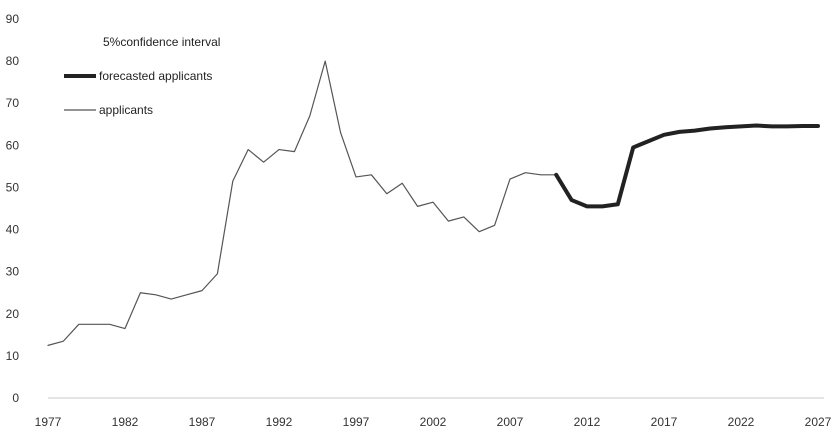 The width and height of the screenshot is (838, 438). What do you see at coordinates (741, 422) in the screenshot?
I see `x-tick-label: 2022` at bounding box center [741, 422].